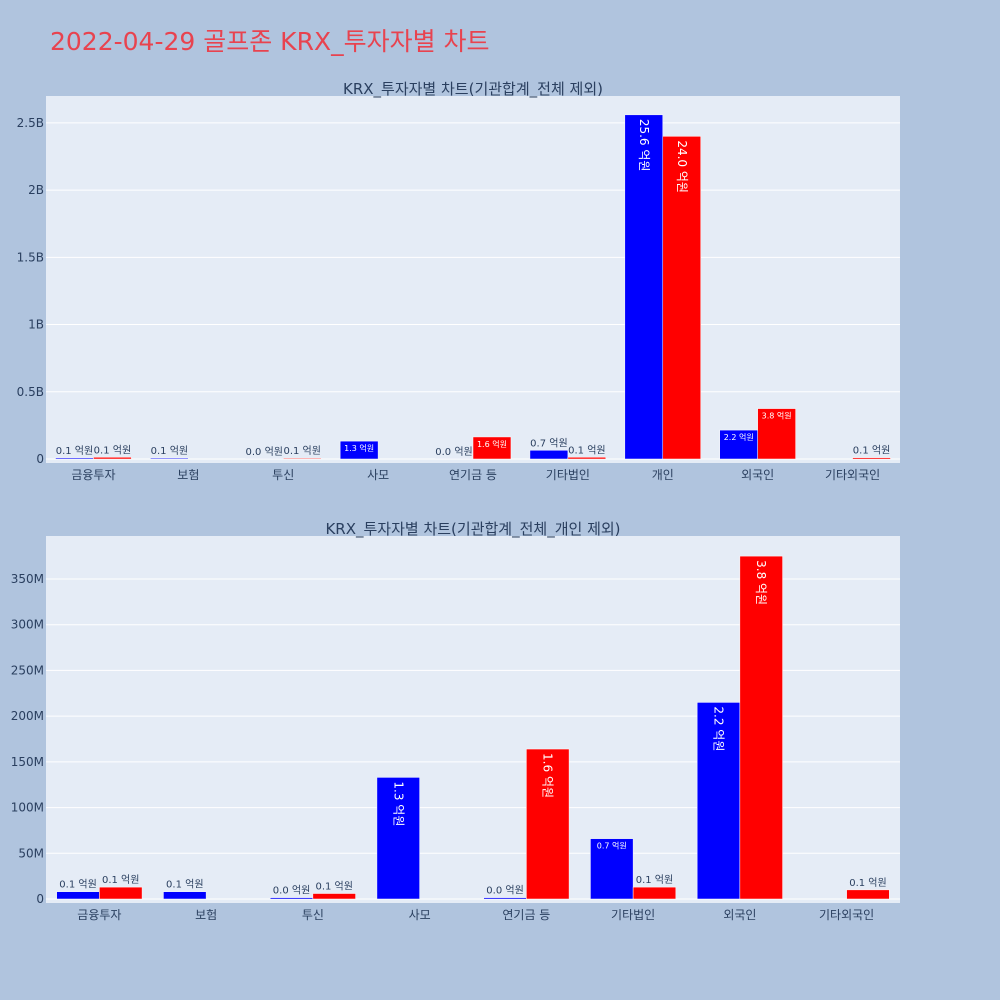 The height and width of the screenshot is (1000, 1000). Describe the element at coordinates (30, 257) in the screenshot. I see `y-tick-label: 1.5B` at that location.